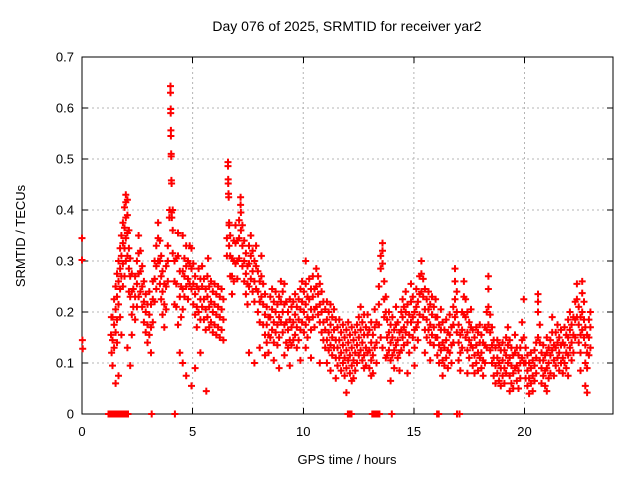  What do you see at coordinates (65, 108) in the screenshot?
I see `y-tick-label: 0.6` at bounding box center [65, 108].